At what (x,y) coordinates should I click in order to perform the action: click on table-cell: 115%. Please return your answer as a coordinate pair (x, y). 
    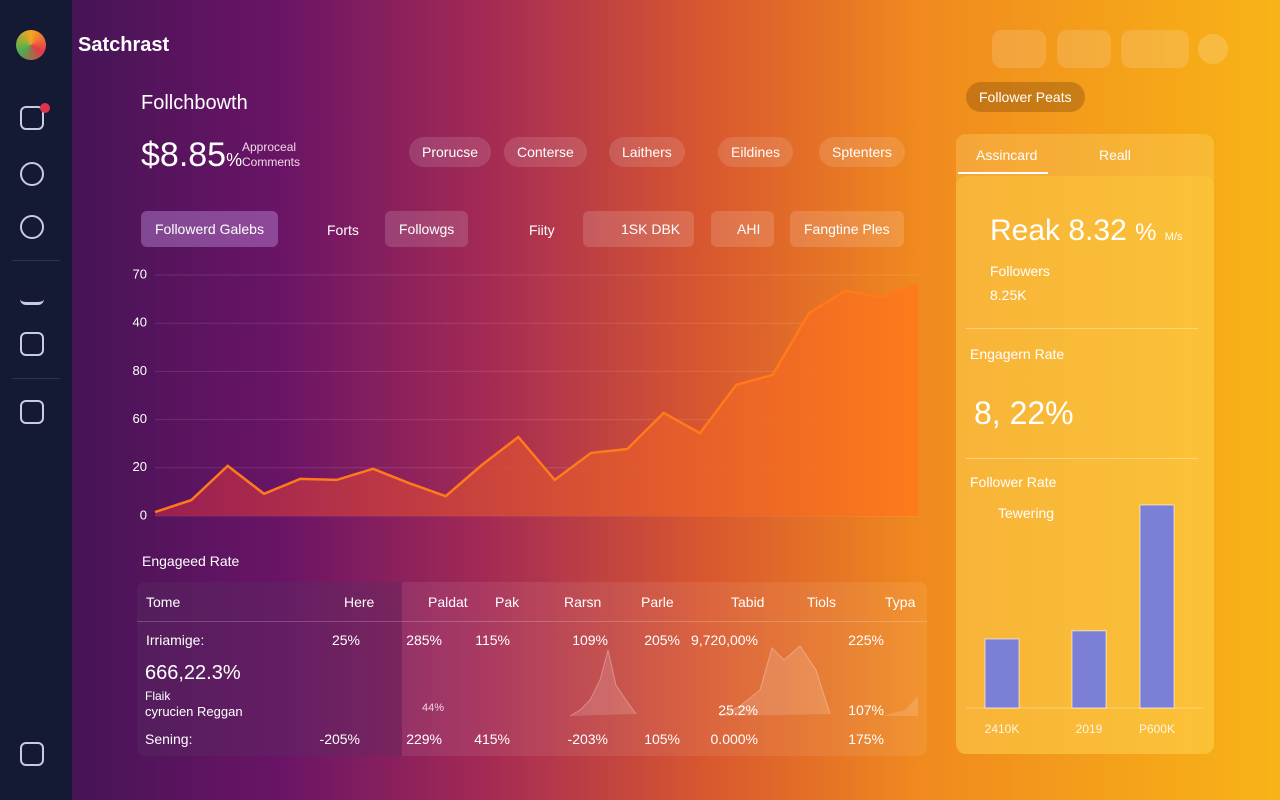
    Looking at the image, I should click on (492, 640).